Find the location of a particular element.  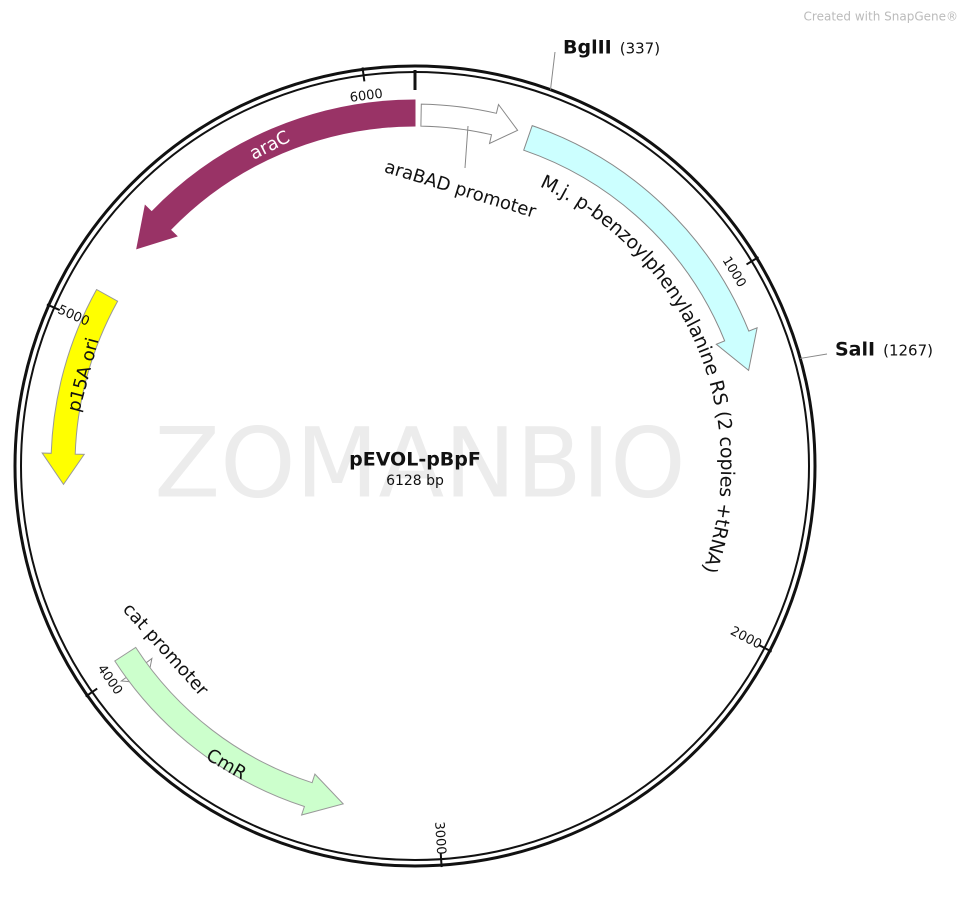

position-label: 2000 is located at coordinates (746, 638).